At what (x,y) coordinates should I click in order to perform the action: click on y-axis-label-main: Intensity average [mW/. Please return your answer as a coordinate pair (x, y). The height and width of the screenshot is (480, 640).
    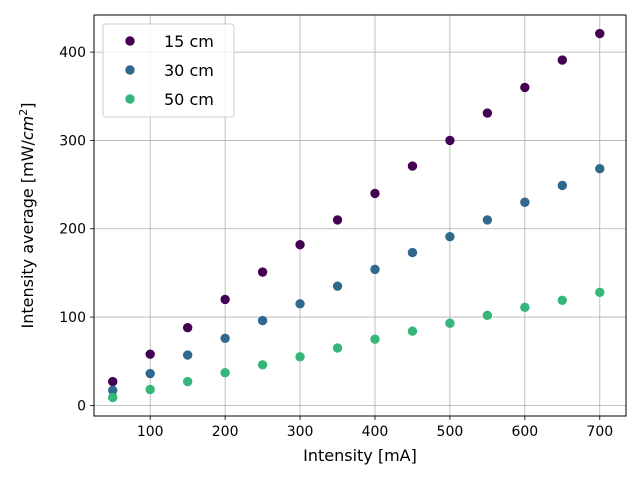
    Looking at the image, I should click on (27, 234).